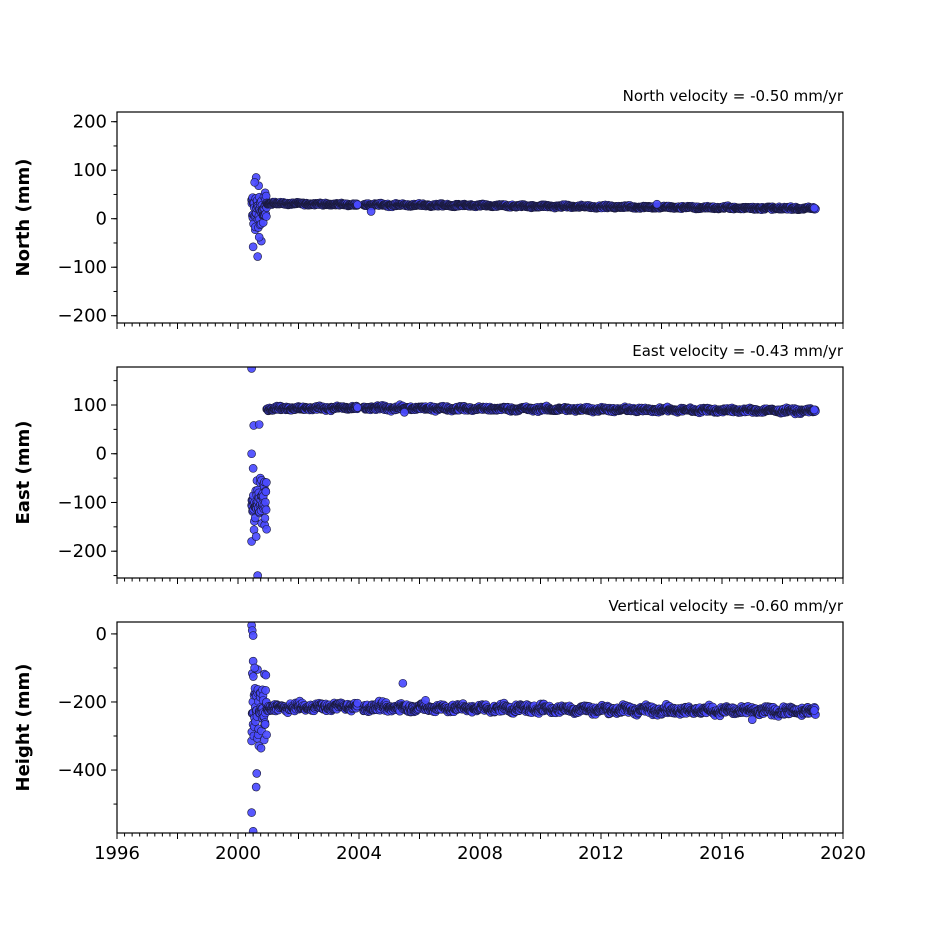 The height and width of the screenshot is (937, 937). Describe the element at coordinates (480, 581) in the screenshot. I see `east-x-ticks` at that location.